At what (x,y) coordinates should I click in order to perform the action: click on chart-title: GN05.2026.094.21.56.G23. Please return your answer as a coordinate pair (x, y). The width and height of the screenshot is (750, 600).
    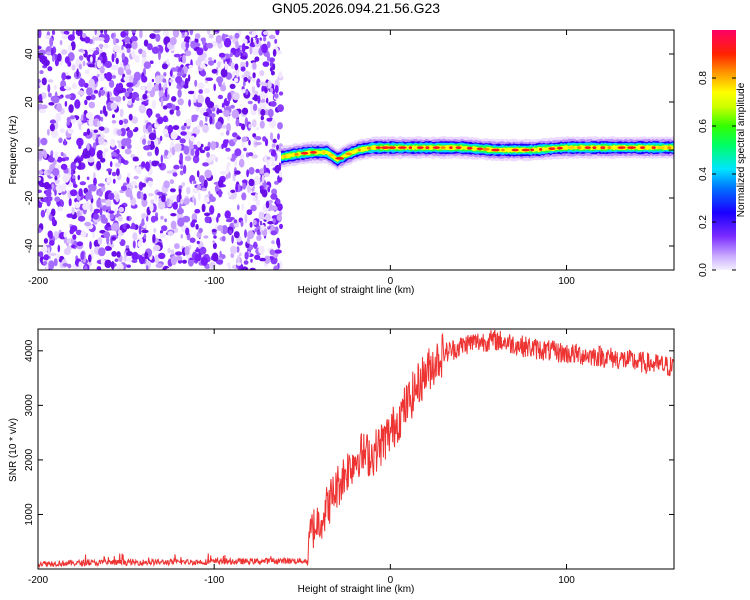
    Looking at the image, I should click on (356, 8).